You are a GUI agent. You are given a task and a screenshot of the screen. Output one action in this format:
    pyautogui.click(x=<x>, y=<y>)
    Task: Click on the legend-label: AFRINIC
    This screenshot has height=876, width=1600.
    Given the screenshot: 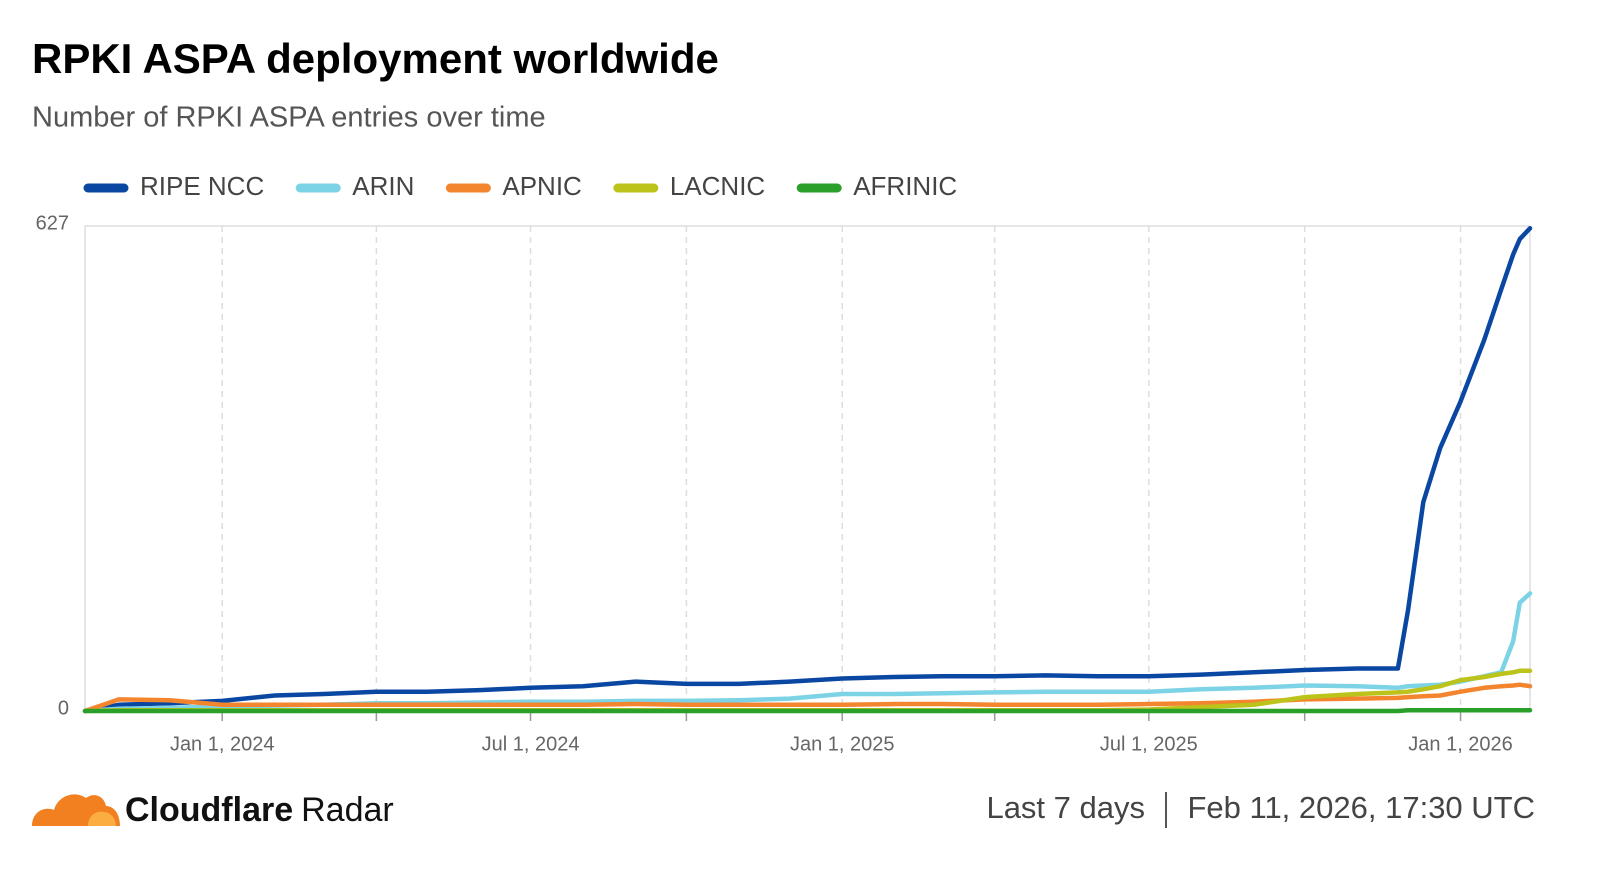 What is the action you would take?
    pyautogui.click(x=905, y=186)
    